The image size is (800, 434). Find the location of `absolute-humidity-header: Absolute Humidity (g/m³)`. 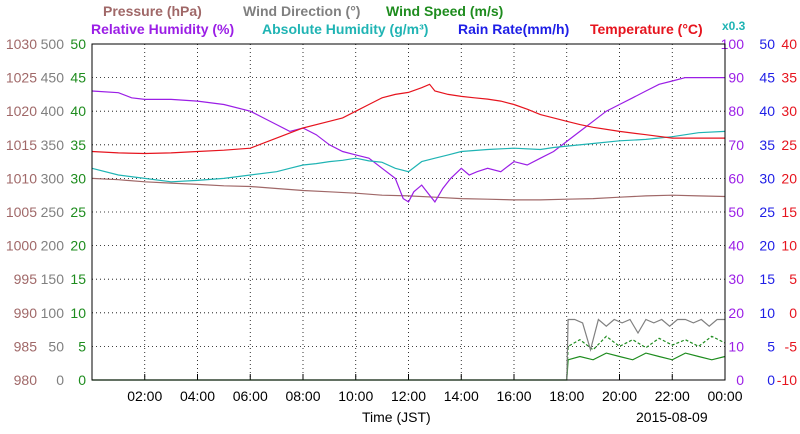

absolute-humidity-header: Absolute Humidity (g/m³) is located at coordinates (345, 29).